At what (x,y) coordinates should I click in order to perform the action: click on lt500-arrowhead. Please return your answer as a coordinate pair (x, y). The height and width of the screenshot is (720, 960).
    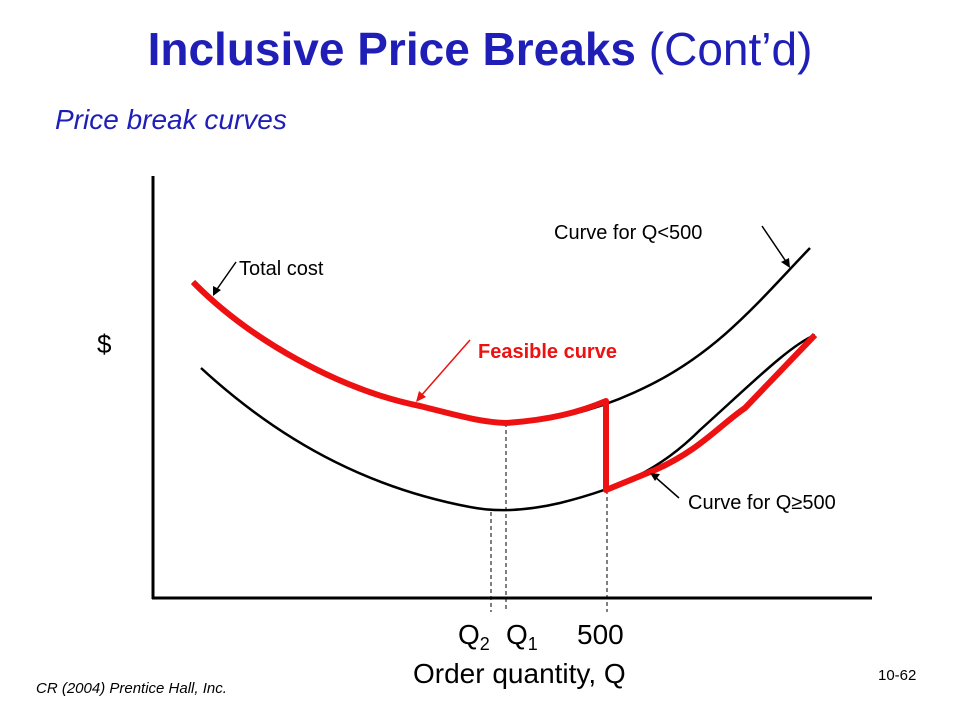
    Looking at the image, I should click on (785, 263).